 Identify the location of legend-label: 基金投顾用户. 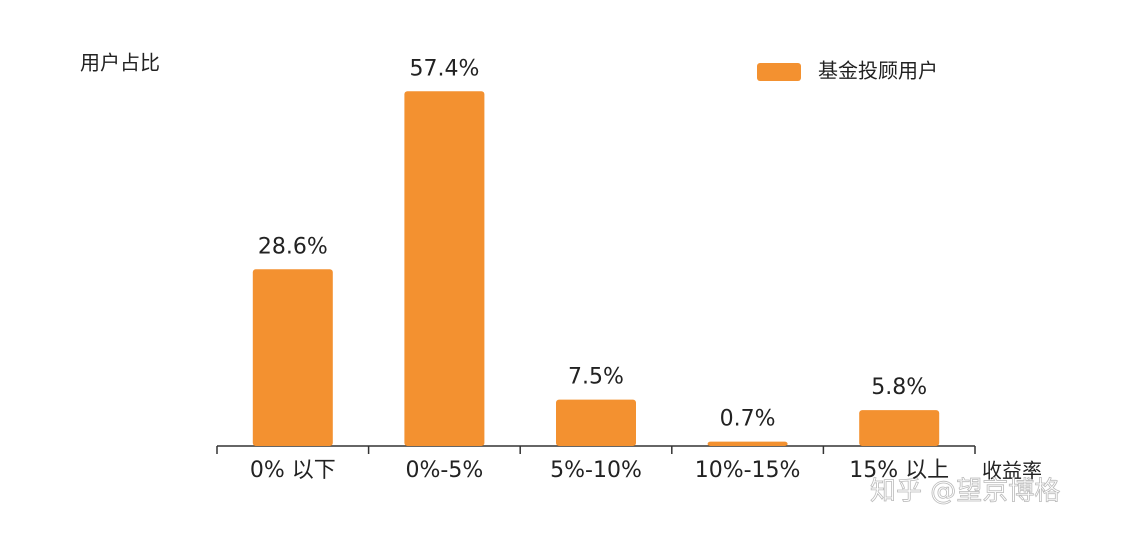
(878, 71).